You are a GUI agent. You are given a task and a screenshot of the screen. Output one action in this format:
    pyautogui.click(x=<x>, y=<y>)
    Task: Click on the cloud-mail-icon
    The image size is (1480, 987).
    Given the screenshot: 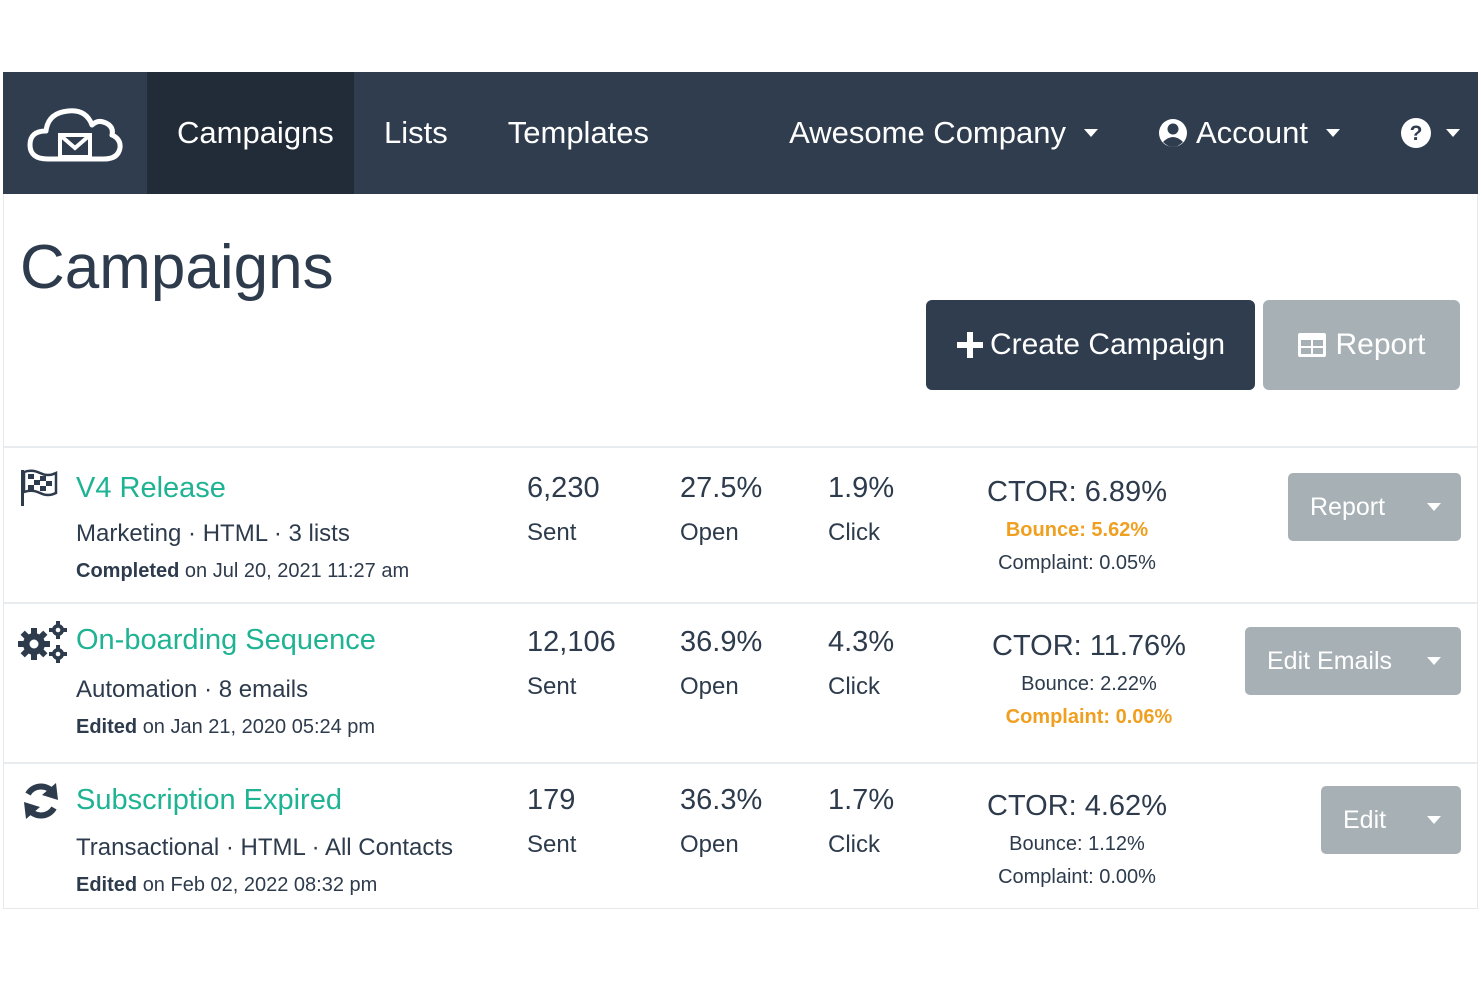 What is the action you would take?
    pyautogui.click(x=75, y=133)
    